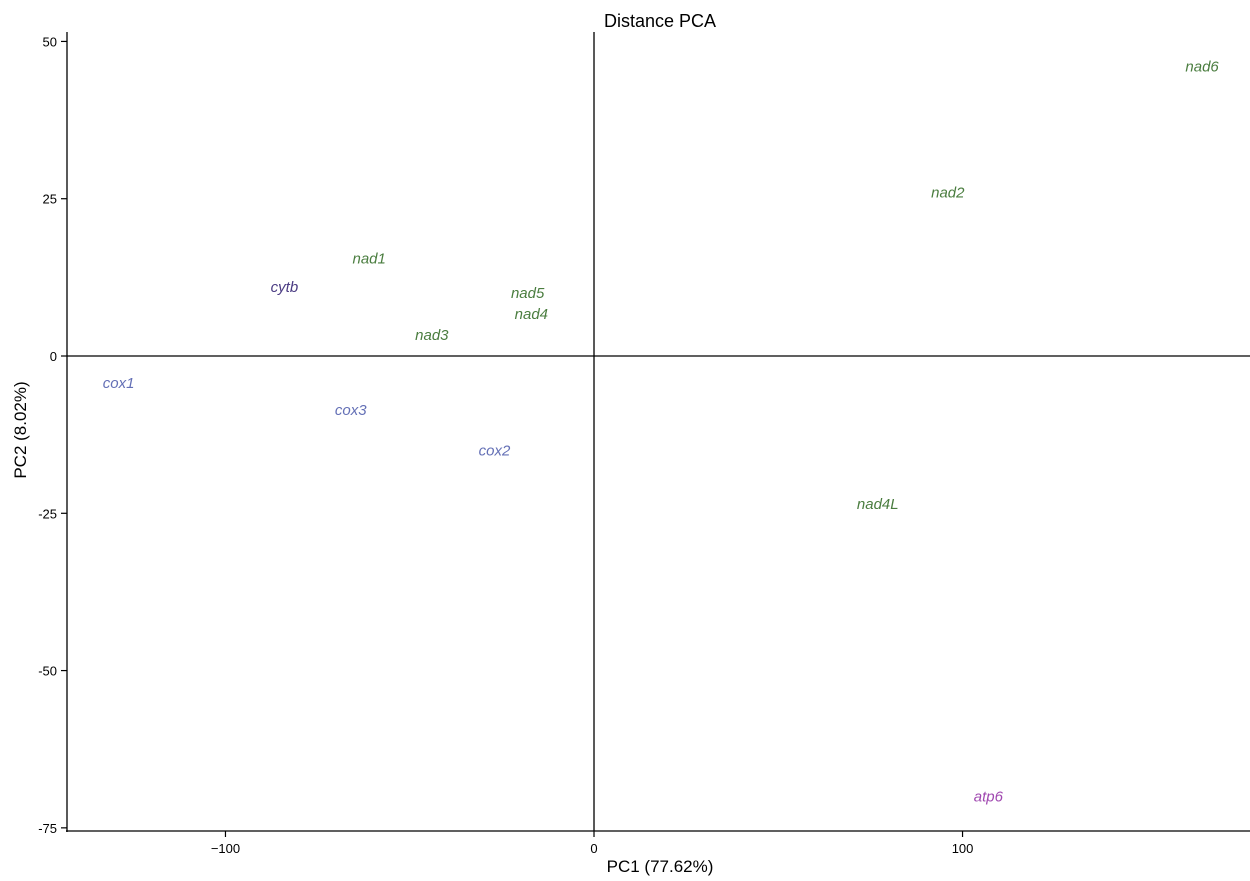 The height and width of the screenshot is (881, 1250). Describe the element at coordinates (948, 192) in the screenshot. I see `point-label-nad2: nad2` at that location.